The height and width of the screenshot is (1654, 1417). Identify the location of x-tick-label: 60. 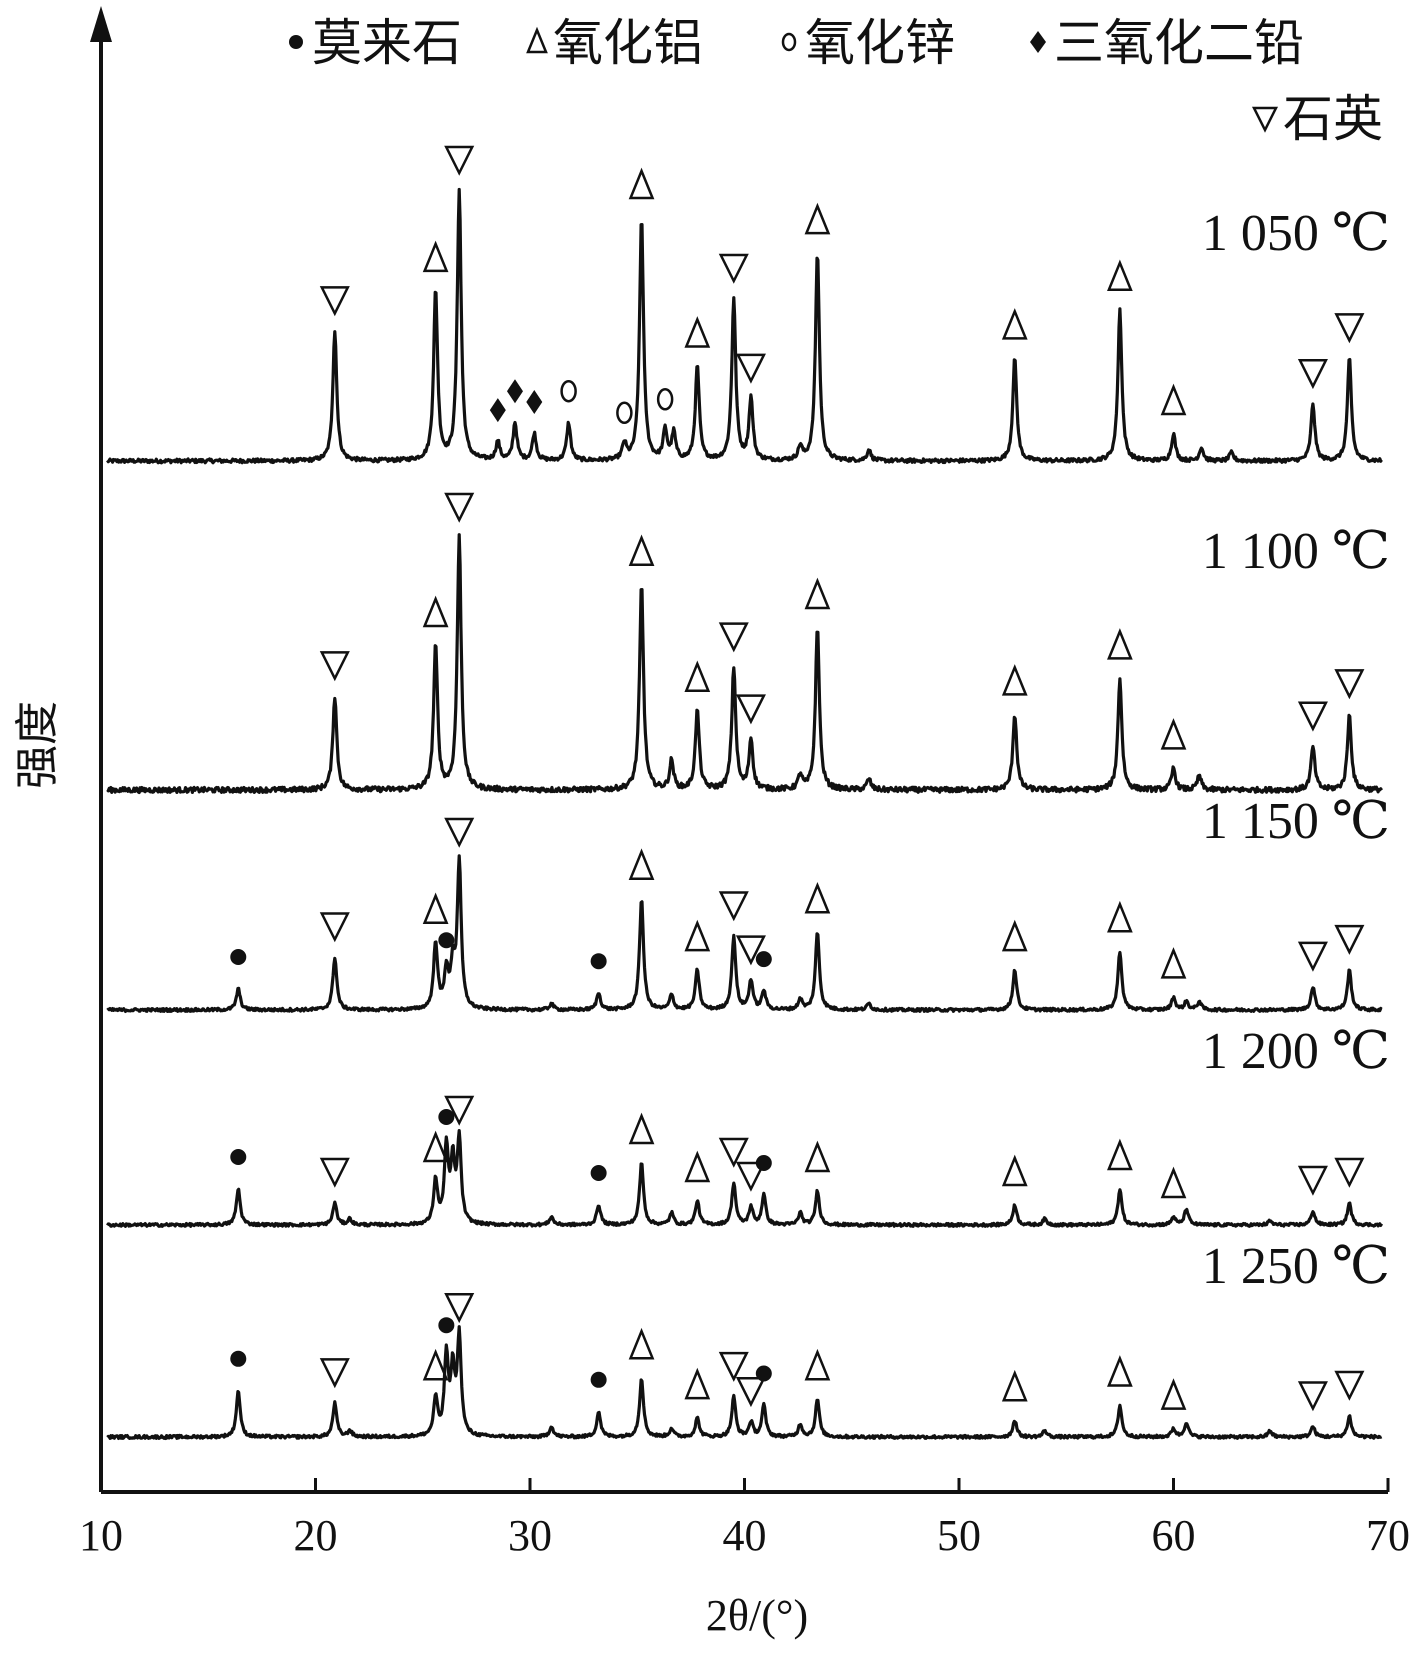
(1174, 1535).